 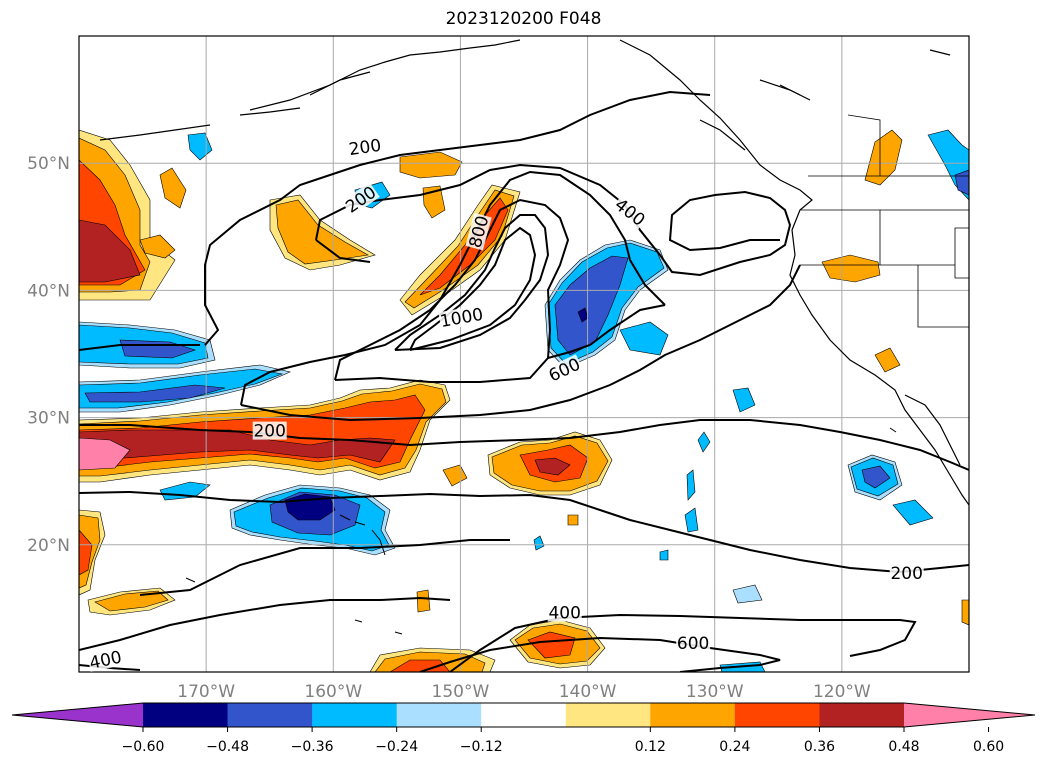 What do you see at coordinates (333, 692) in the screenshot?
I see `longitude-tick-label: 160°W` at bounding box center [333, 692].